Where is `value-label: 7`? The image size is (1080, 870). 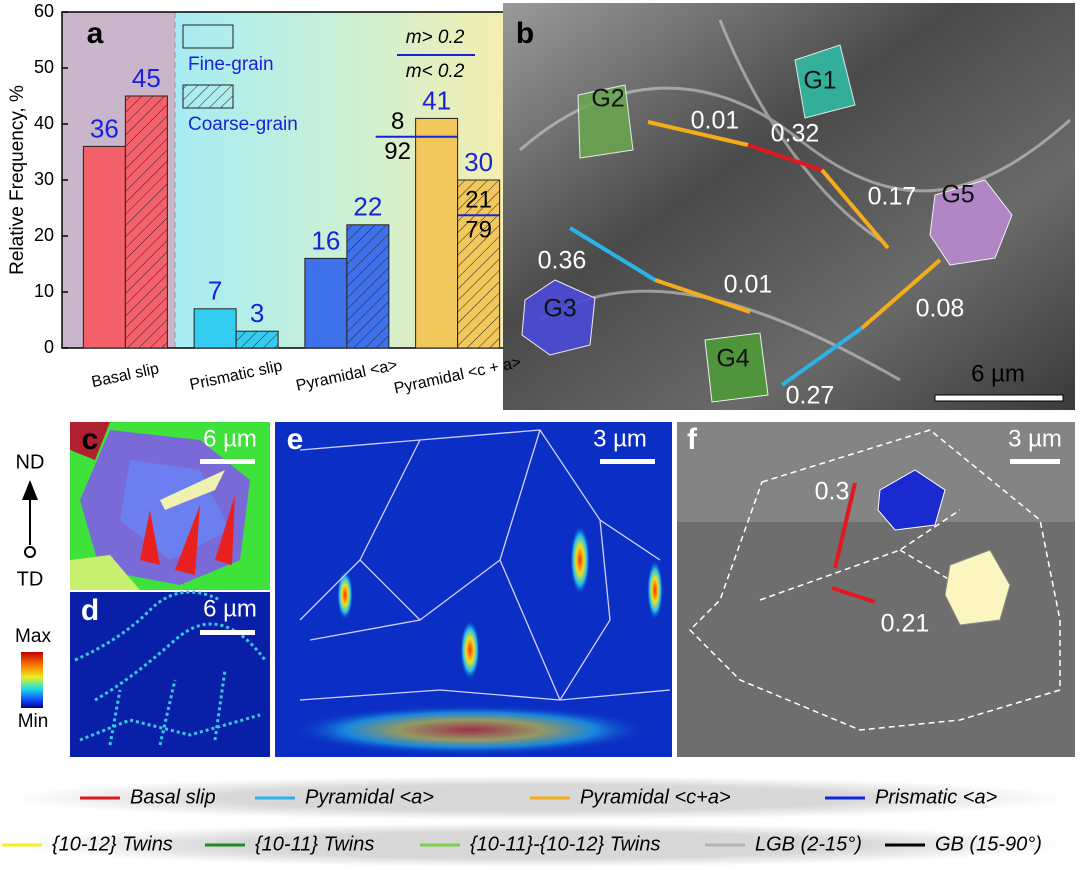
value-label: 7 is located at coordinates (215, 291).